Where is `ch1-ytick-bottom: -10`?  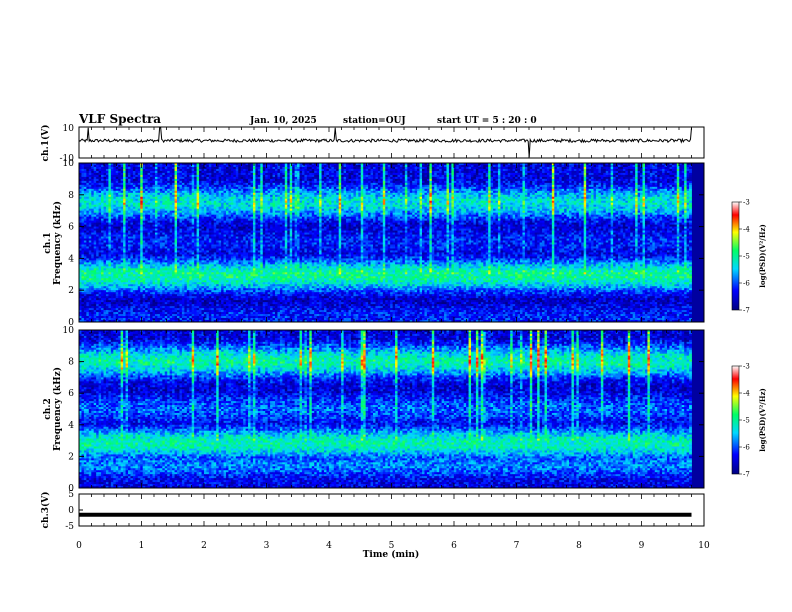 ch1-ytick-bottom: -10 is located at coordinates (67, 159).